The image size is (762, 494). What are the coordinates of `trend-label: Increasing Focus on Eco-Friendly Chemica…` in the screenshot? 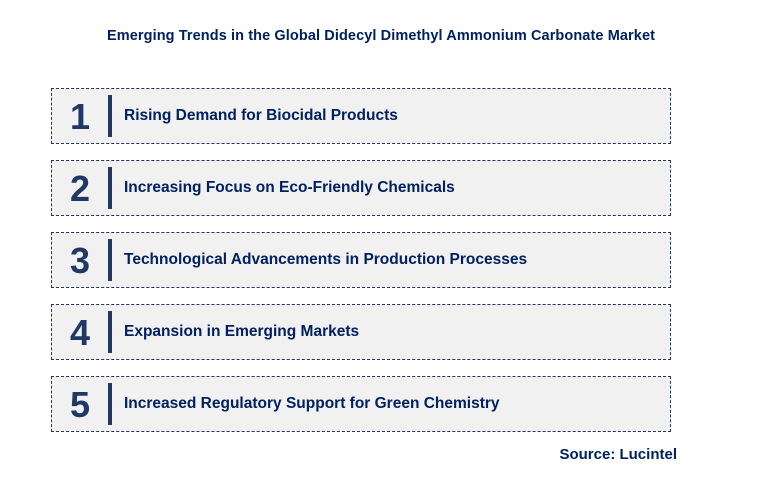 It's located at (289, 187).